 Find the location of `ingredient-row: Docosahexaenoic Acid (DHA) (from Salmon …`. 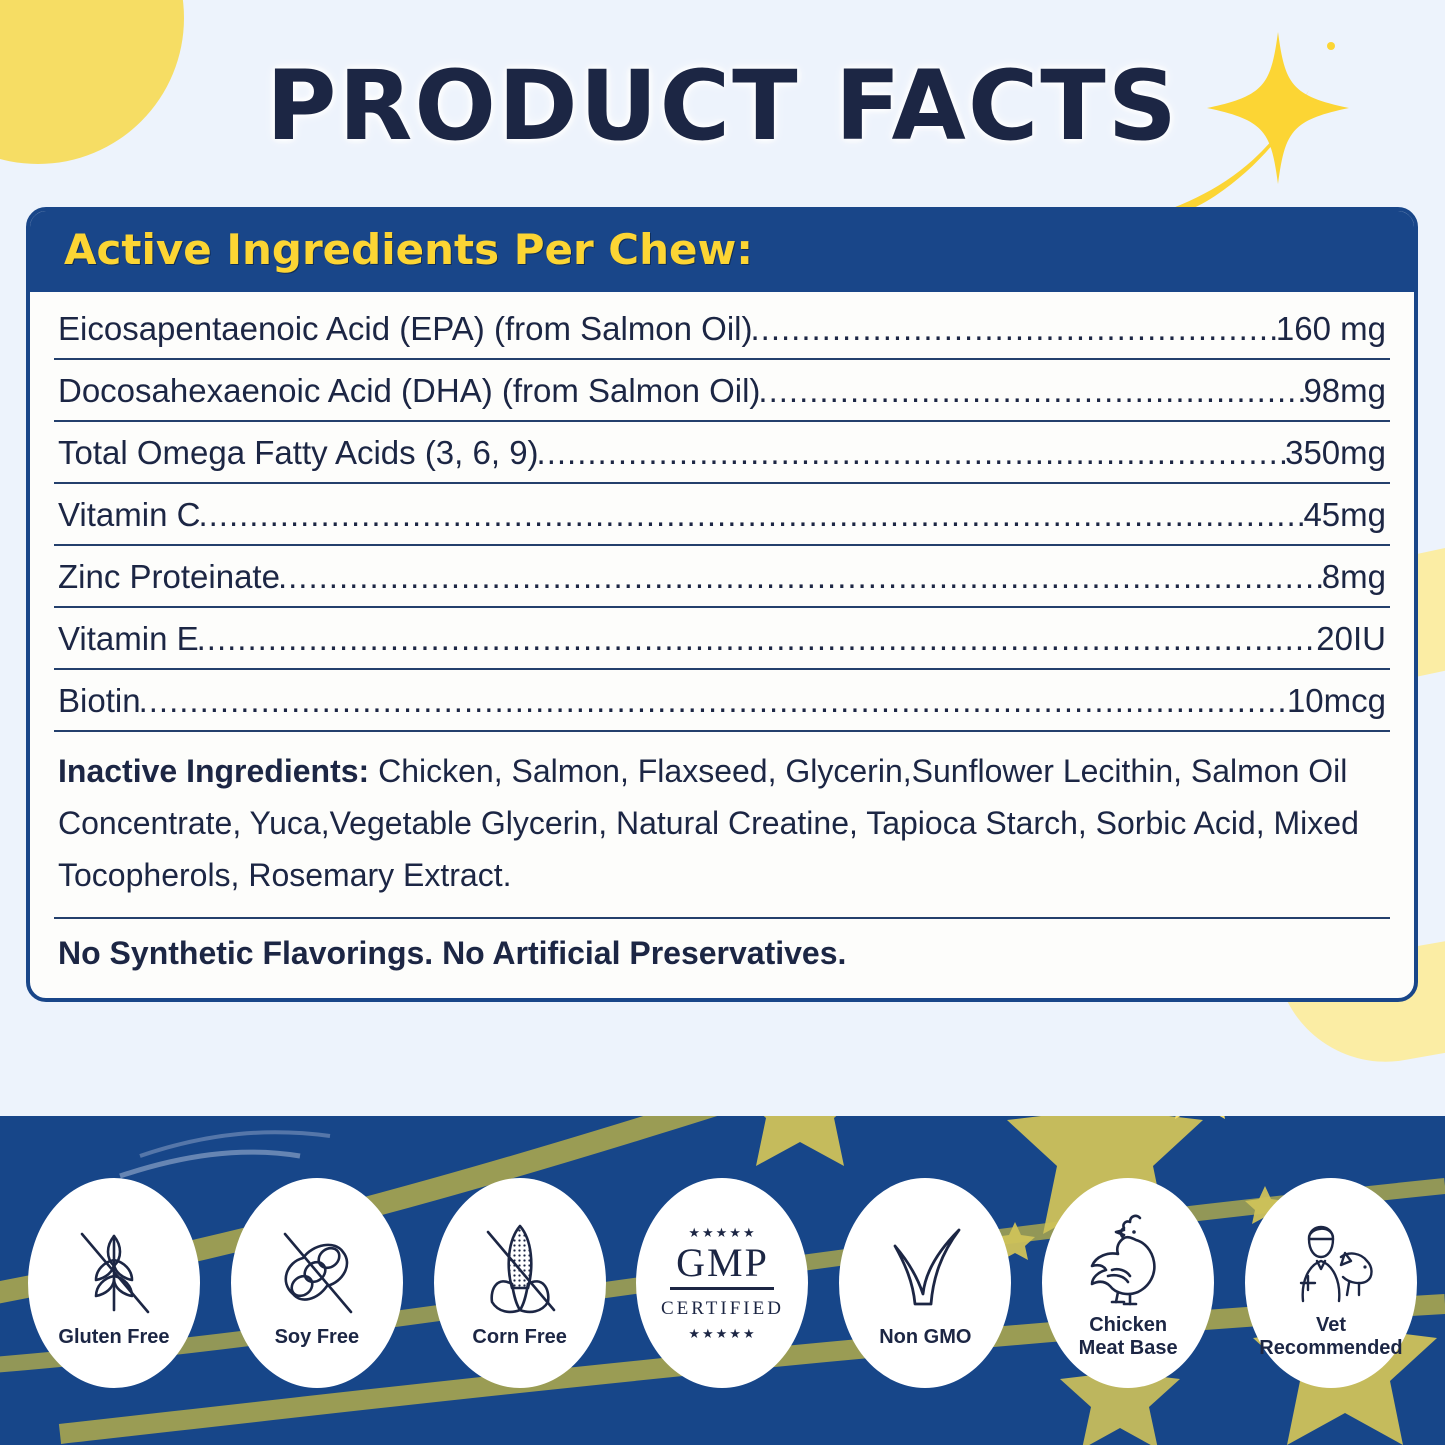

ingredient-row: Docosahexaenoic Acid (DHA) (from Salmon … is located at coordinates (722, 391).